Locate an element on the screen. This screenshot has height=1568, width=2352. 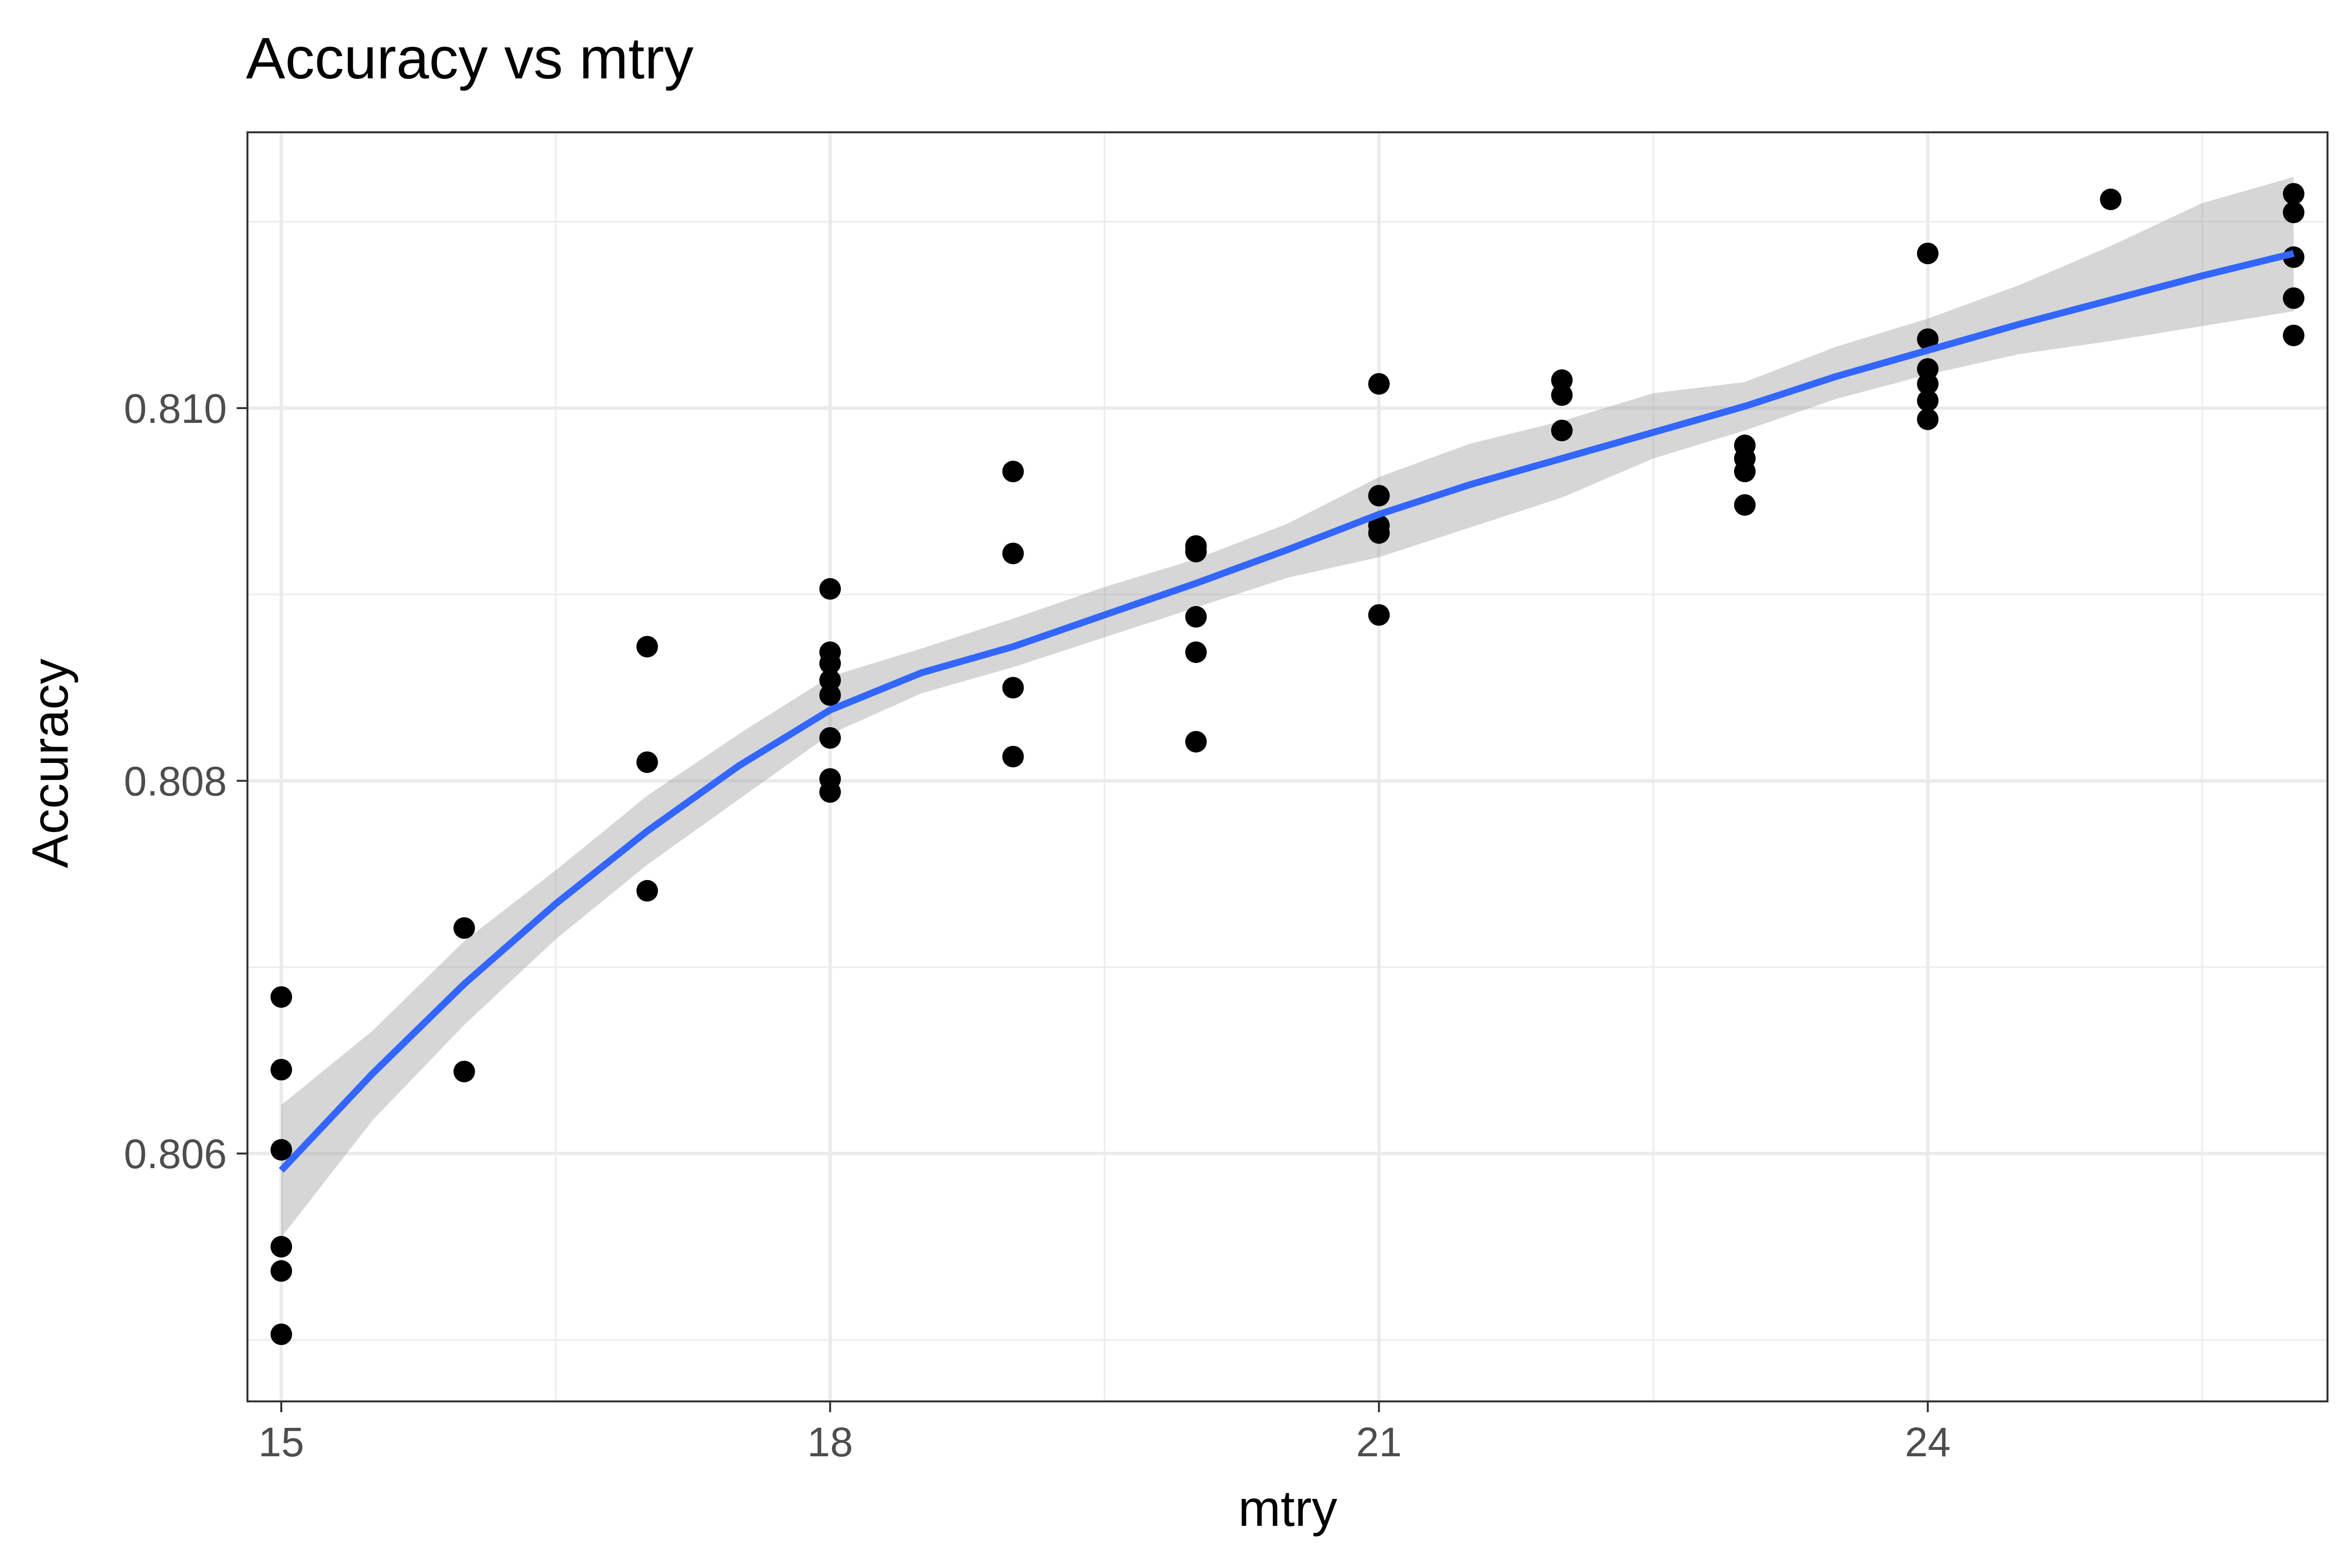
x-axis: 15 18 21 24 is located at coordinates (1104, 1433).